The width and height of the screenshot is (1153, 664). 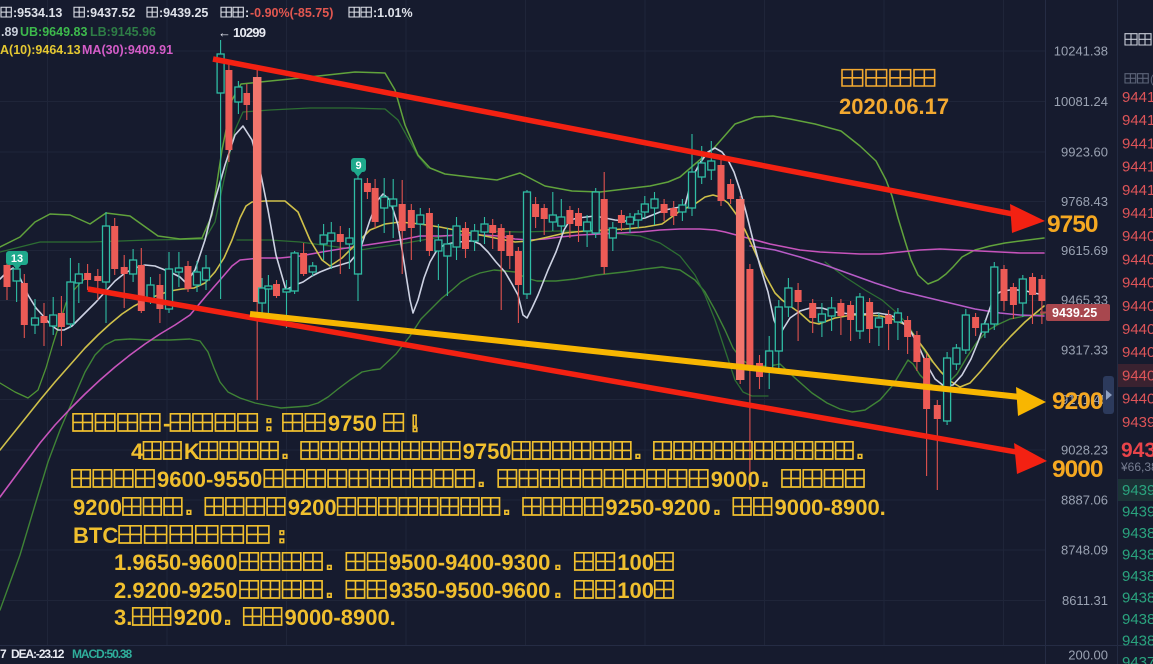 What do you see at coordinates (9, 32) in the screenshot?
I see `svg-text: .89` at bounding box center [9, 32].